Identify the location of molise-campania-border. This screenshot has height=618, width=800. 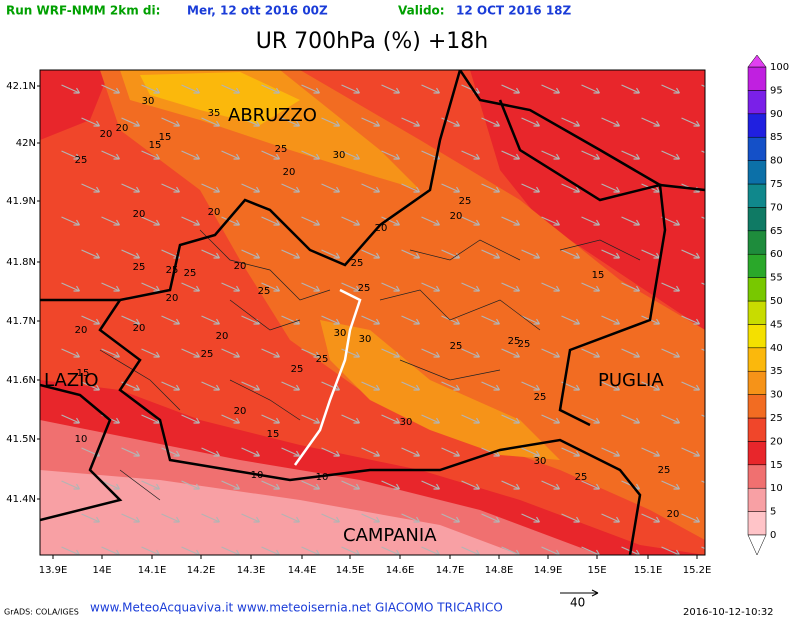
(327, 377).